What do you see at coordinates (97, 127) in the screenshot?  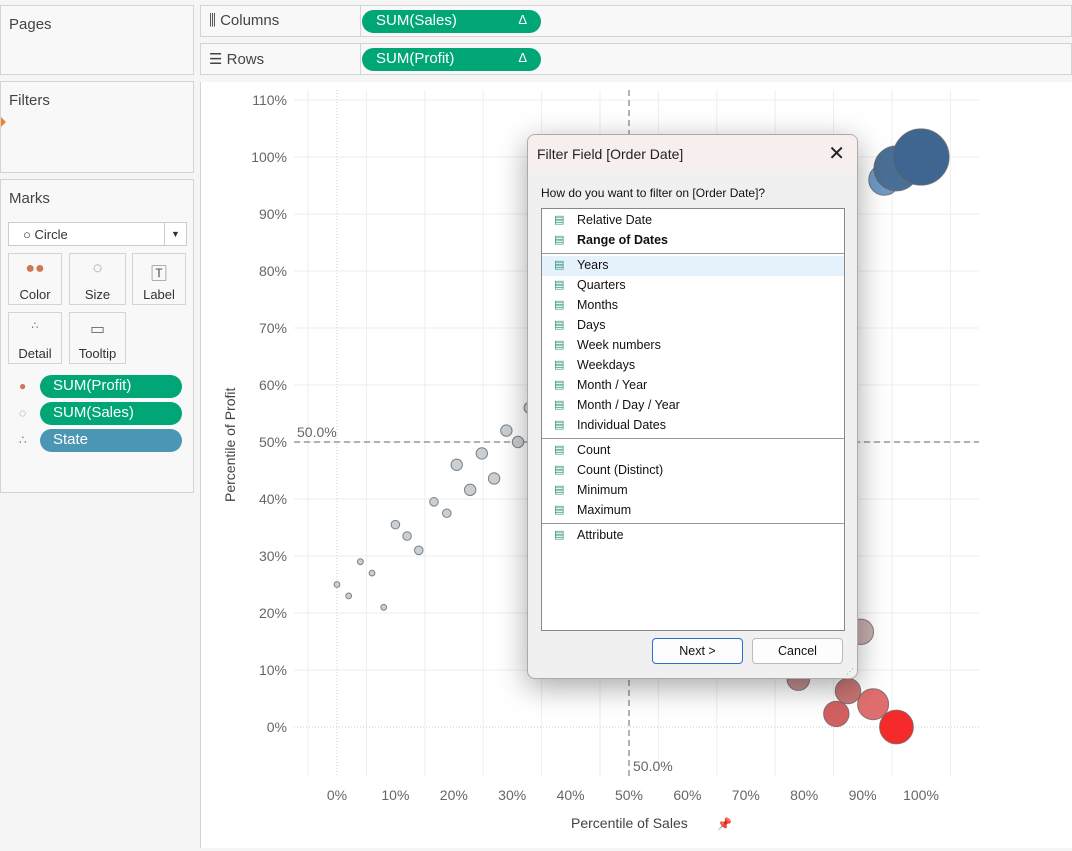 I see `filters-panel: Filters` at bounding box center [97, 127].